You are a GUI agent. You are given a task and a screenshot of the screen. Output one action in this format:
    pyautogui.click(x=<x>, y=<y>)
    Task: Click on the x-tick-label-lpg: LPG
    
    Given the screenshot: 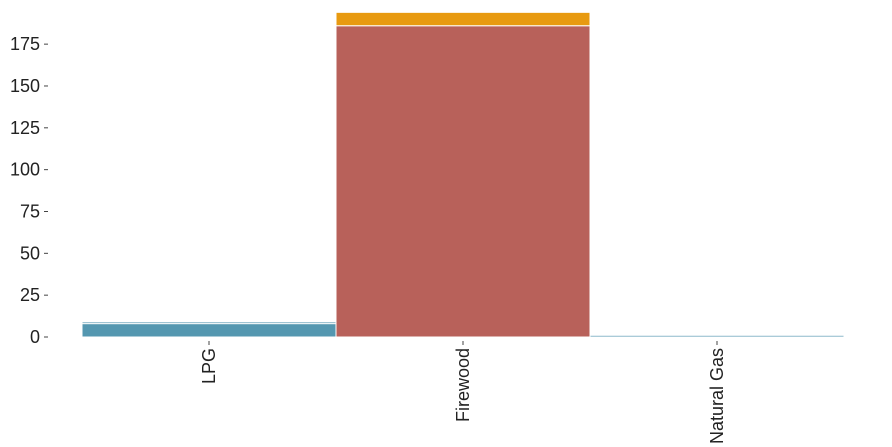 What is the action you would take?
    pyautogui.click(x=209, y=366)
    